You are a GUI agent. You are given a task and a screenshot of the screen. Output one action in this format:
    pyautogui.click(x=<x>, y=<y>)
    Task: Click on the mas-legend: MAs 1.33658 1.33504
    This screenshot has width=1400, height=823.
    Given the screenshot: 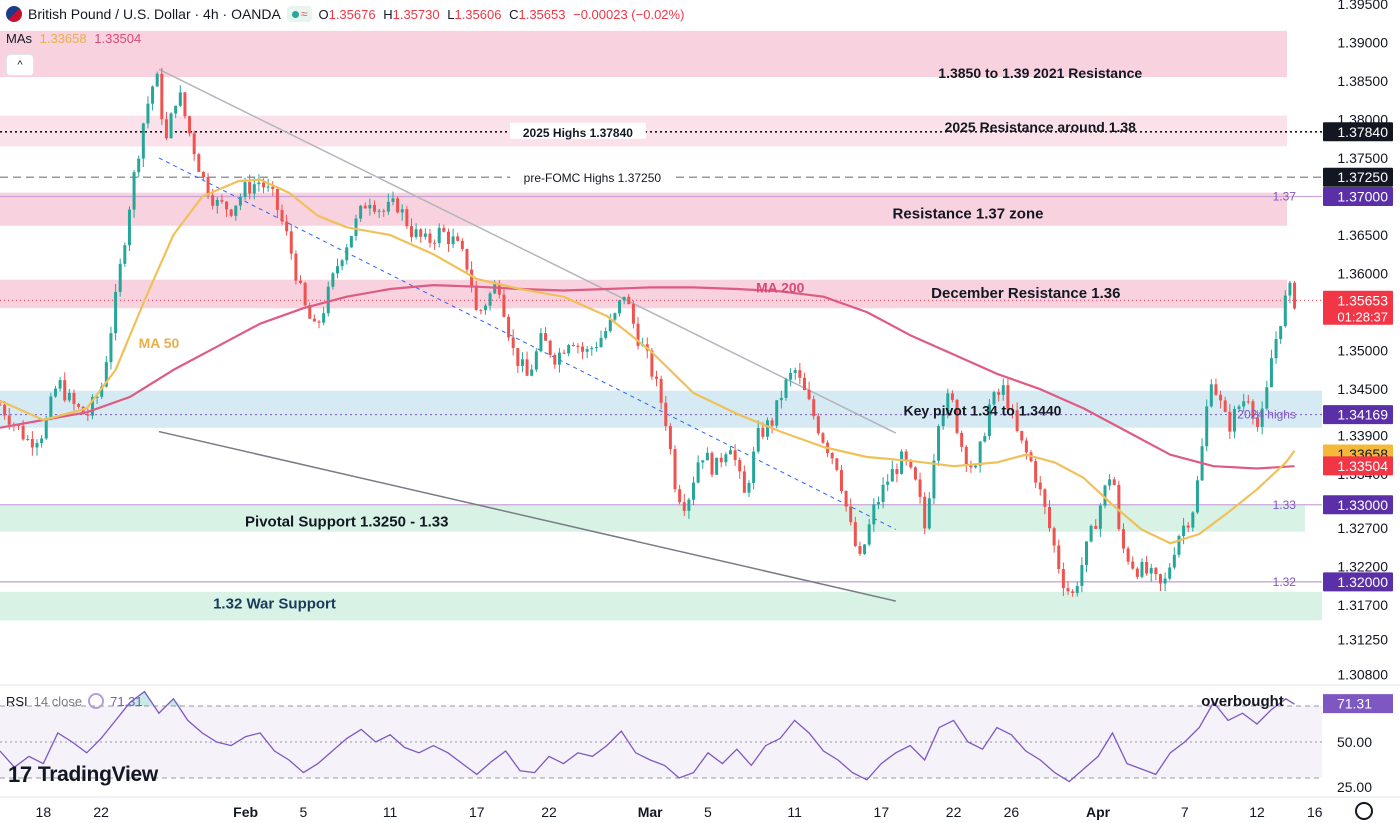 What is the action you would take?
    pyautogui.click(x=73, y=38)
    